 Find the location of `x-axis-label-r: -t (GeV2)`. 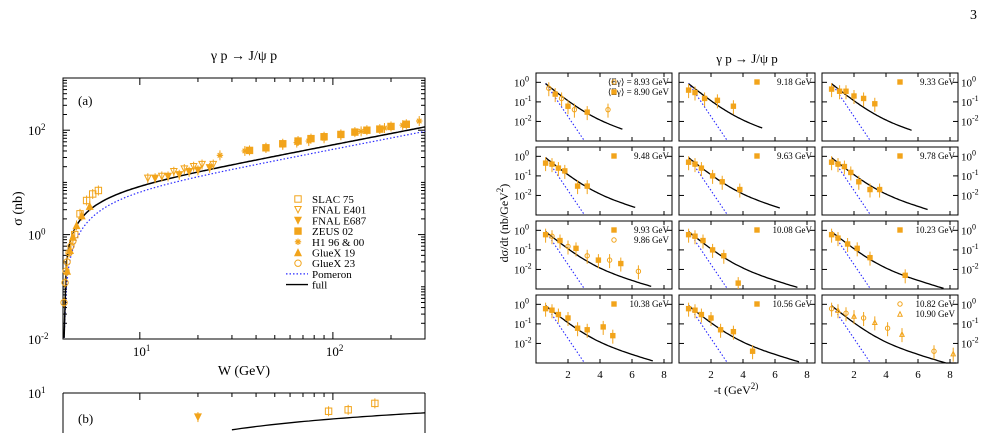

x-axis-label-r: -t (GeV2) is located at coordinates (736, 389).